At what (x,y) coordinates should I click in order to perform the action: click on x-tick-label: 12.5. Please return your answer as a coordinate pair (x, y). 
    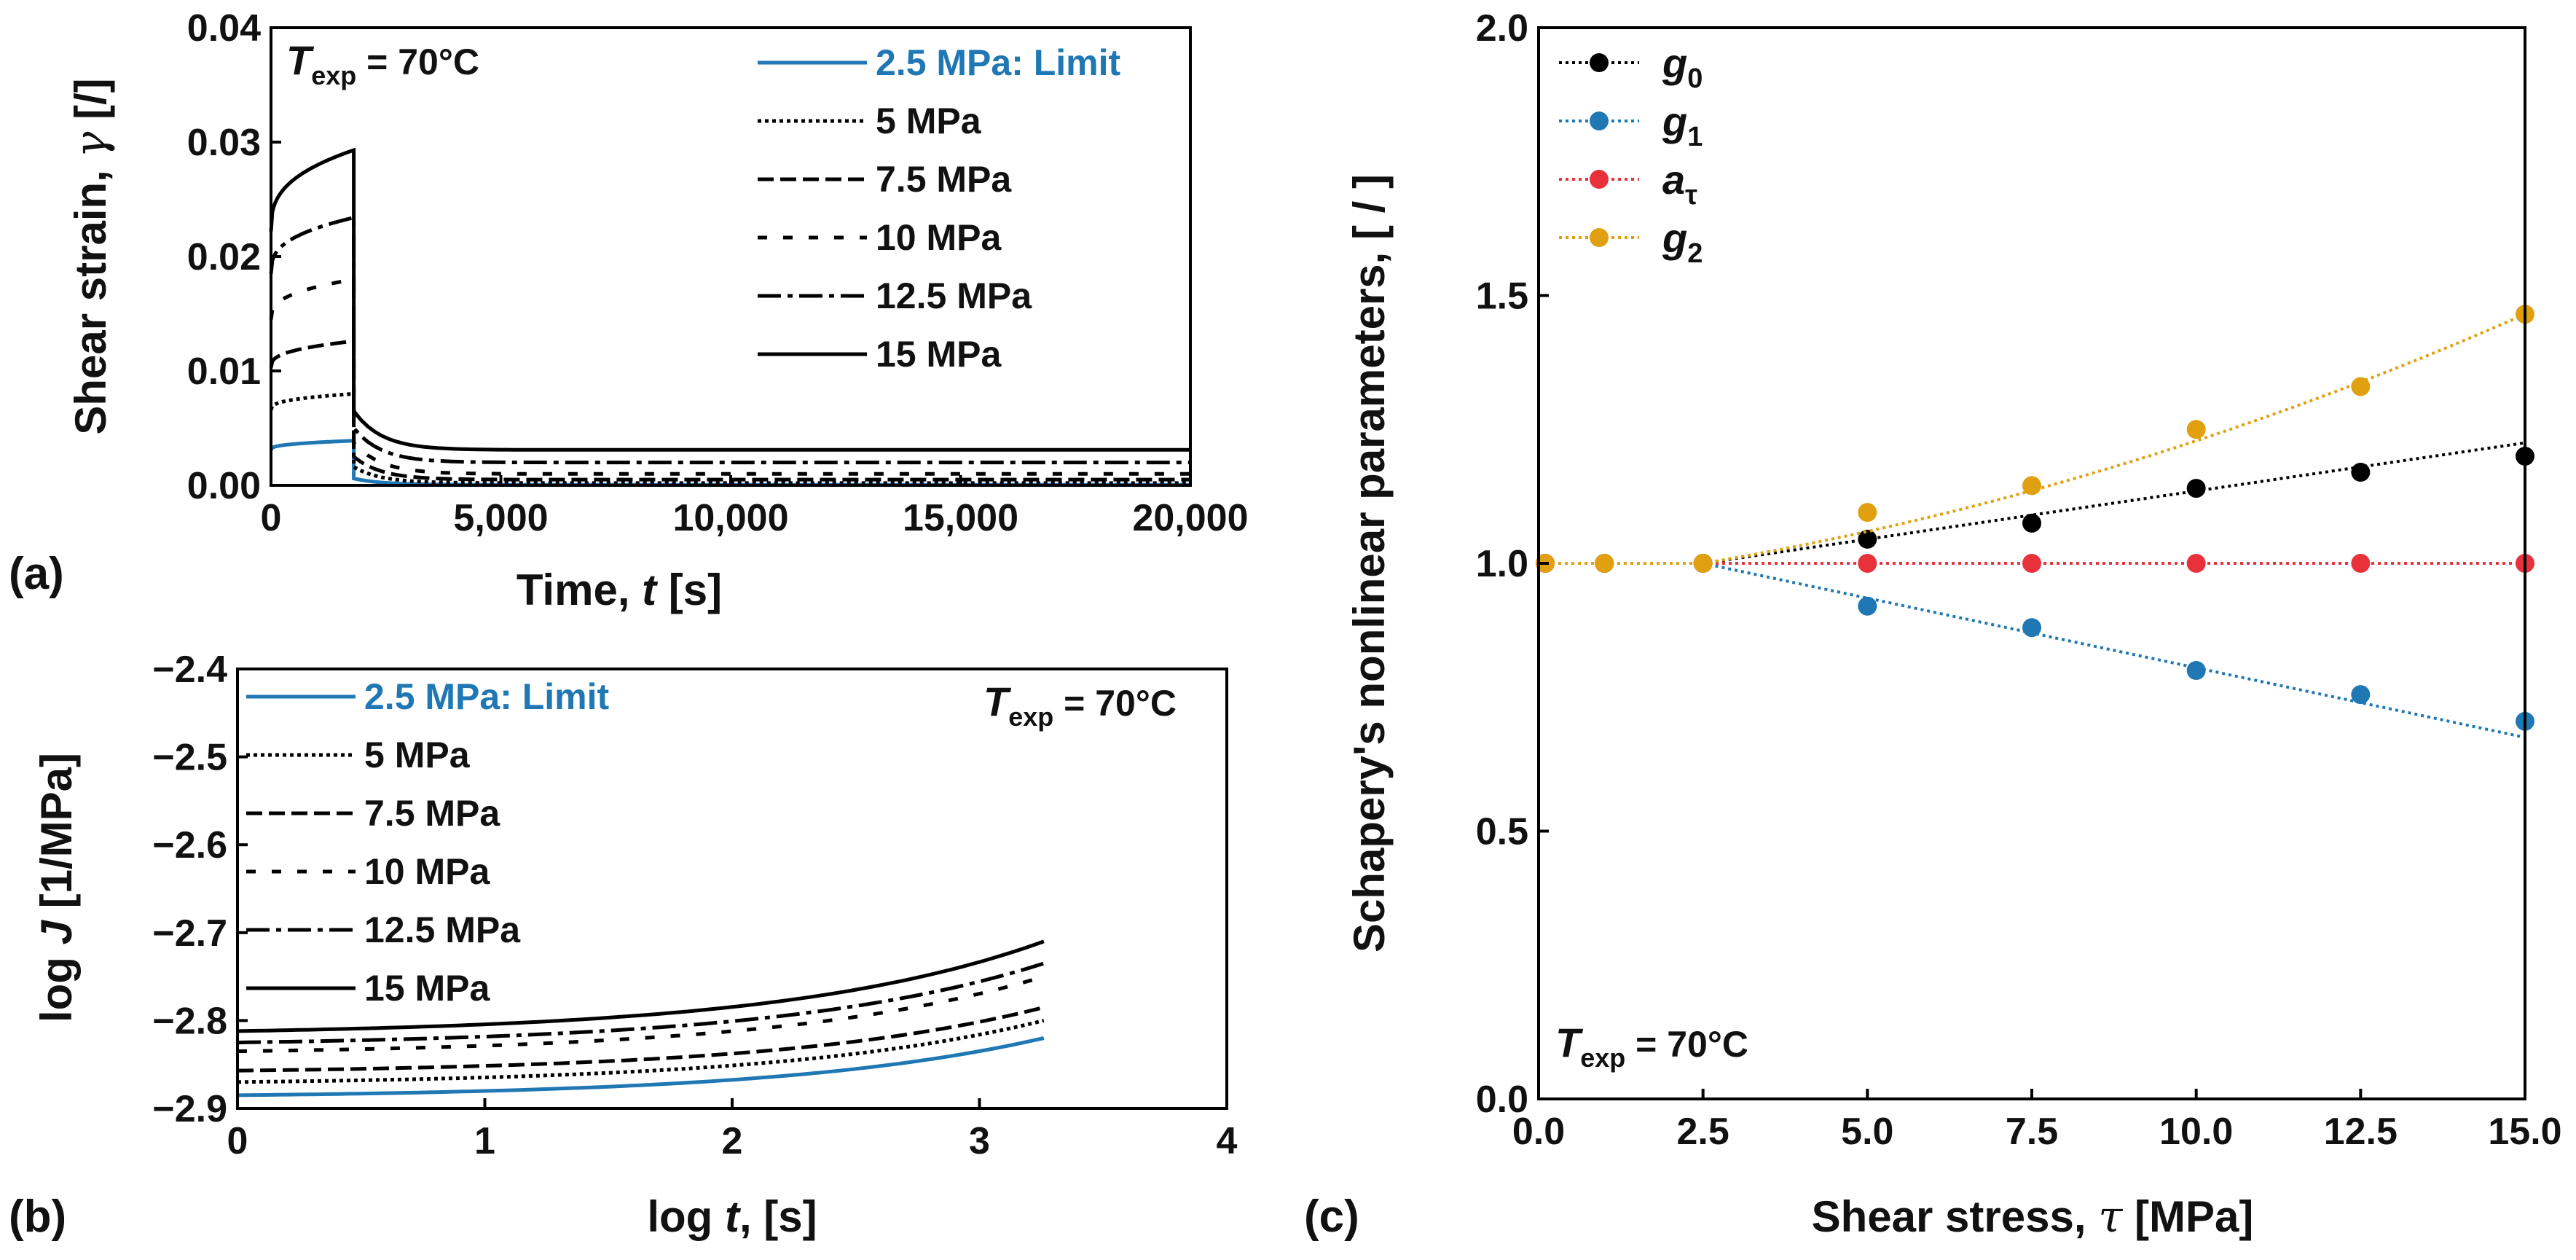
    Looking at the image, I should click on (2361, 1132).